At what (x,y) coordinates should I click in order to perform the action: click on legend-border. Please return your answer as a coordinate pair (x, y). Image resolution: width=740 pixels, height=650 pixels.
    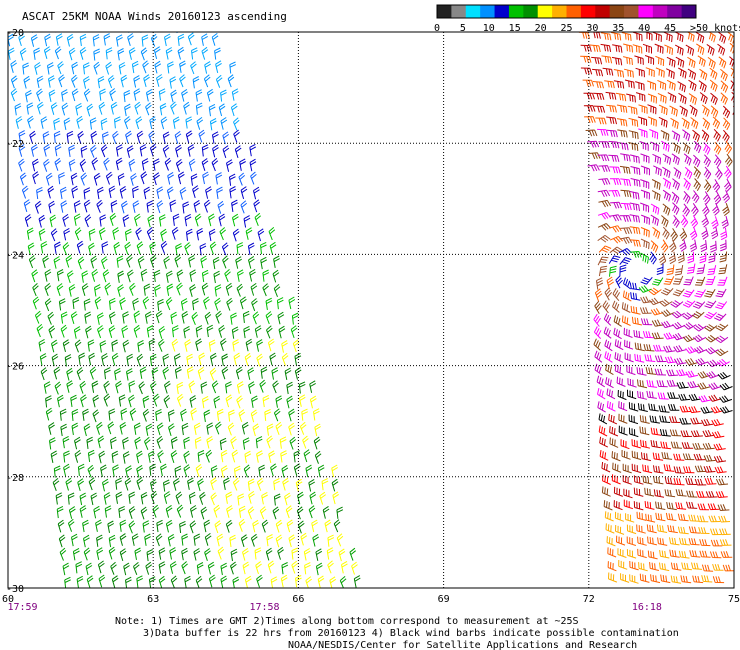
    Looking at the image, I should click on (566, 11).